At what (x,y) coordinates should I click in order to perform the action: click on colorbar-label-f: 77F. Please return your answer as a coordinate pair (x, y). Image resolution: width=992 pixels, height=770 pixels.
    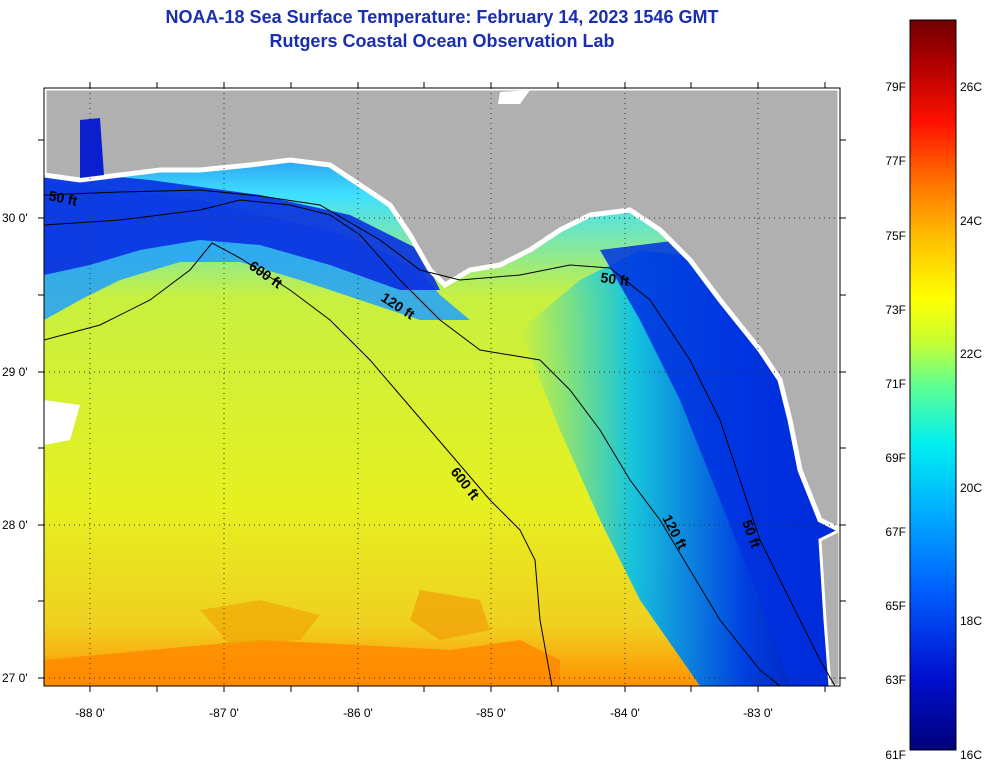
    Looking at the image, I should click on (895, 161).